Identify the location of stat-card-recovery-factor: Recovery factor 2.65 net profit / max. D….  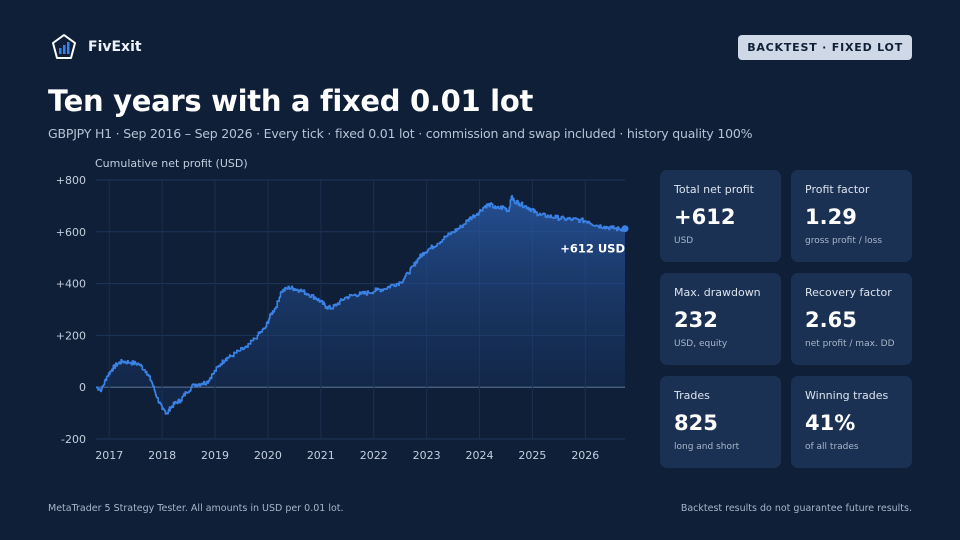
(851, 319).